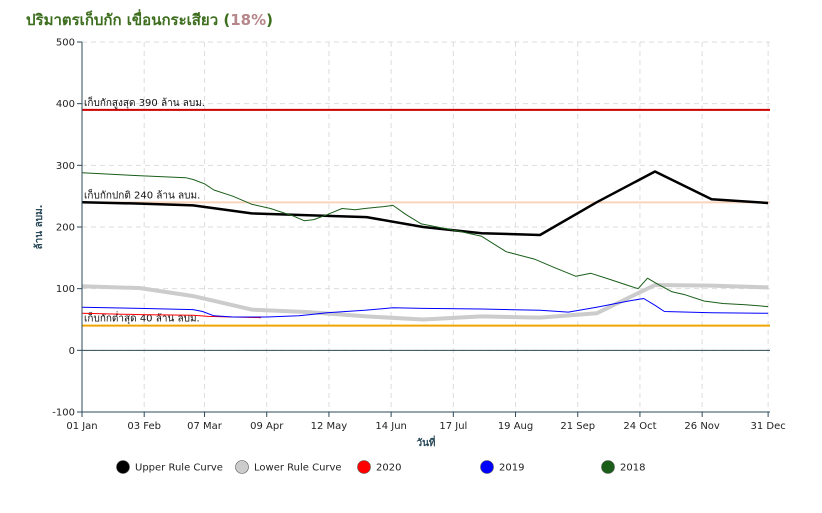  Describe the element at coordinates (65, 228) in the screenshot. I see `y-tick-label: 200` at that location.